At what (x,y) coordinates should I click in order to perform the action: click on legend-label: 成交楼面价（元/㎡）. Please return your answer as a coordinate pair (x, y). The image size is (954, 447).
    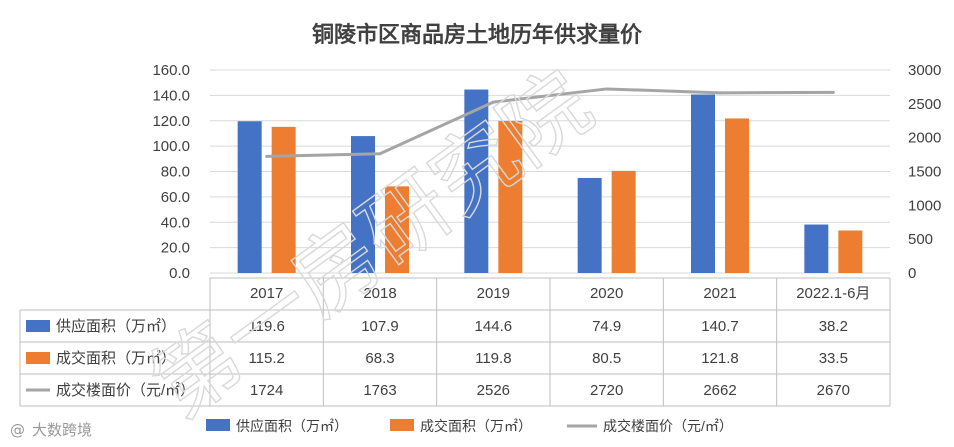
    Looking at the image, I should click on (668, 426).